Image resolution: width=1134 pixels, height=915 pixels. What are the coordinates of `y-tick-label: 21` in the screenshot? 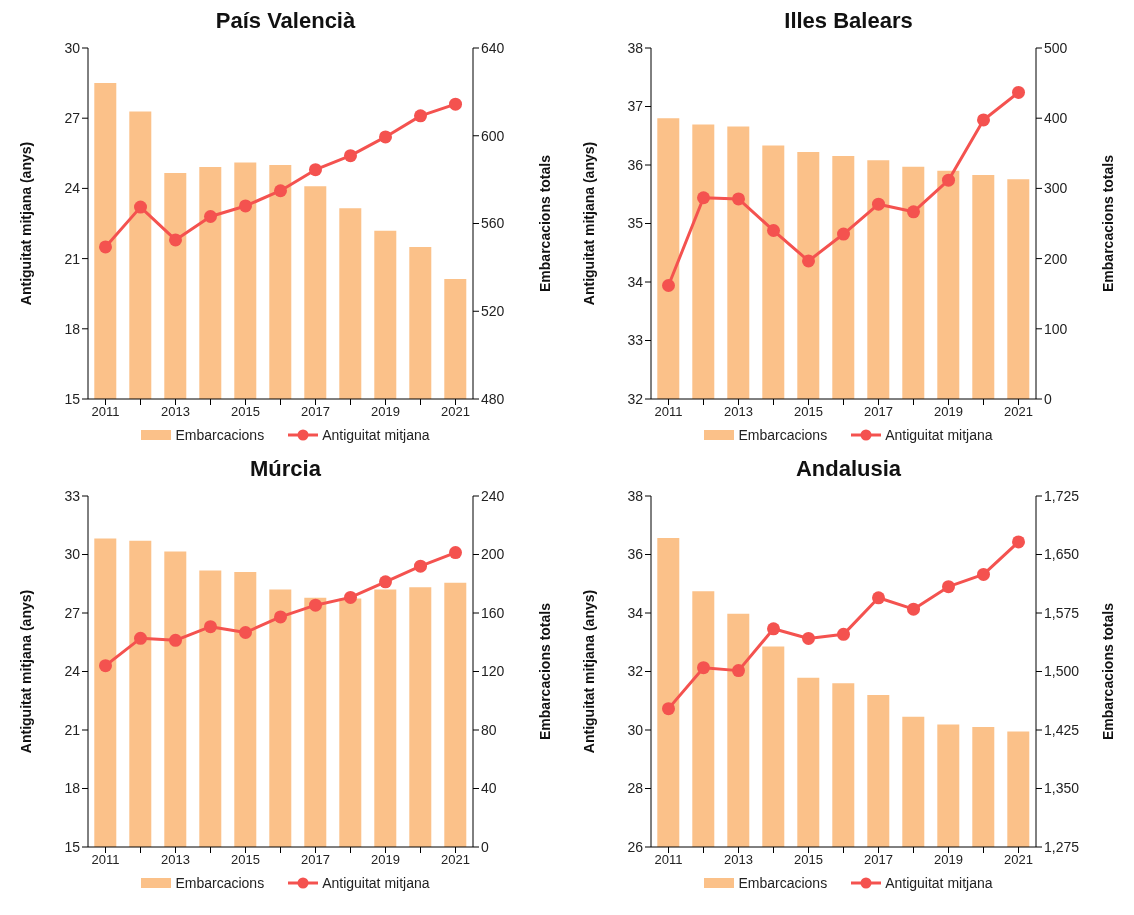 It's located at (72, 258).